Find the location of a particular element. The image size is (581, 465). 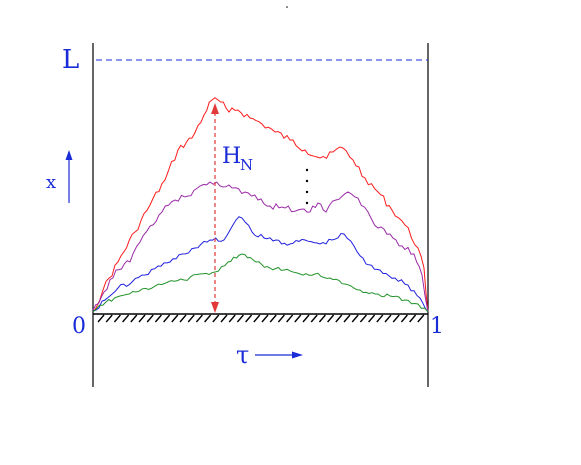

baseline-hatching is located at coordinates (261, 318).